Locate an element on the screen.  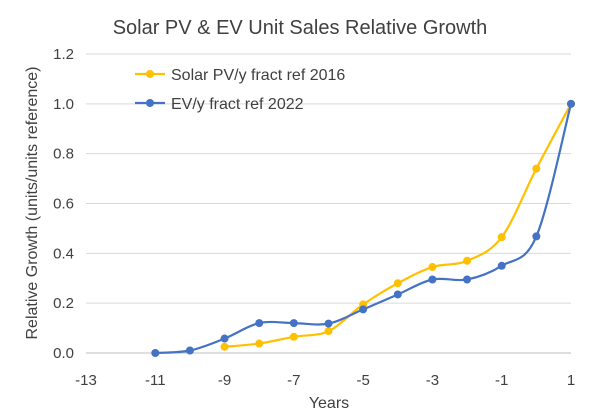
chart-title: Solar PV & EV Unit Sales Relative Growth is located at coordinates (300, 28).